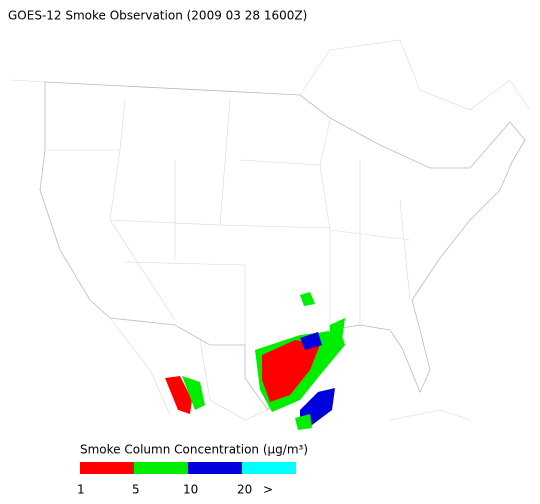 Image resolution: width=540 pixels, height=504 pixels. Describe the element at coordinates (81, 490) in the screenshot. I see `colorbar-label: 1` at that location.